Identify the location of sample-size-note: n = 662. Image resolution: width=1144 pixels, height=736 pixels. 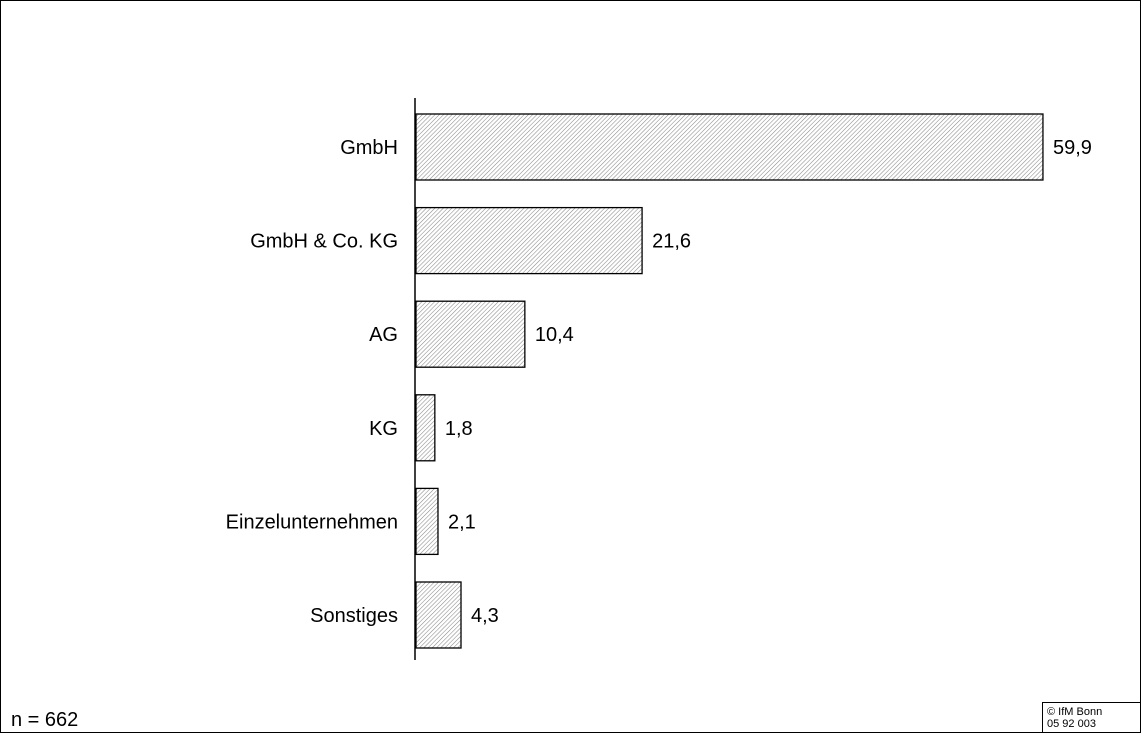
(45, 720).